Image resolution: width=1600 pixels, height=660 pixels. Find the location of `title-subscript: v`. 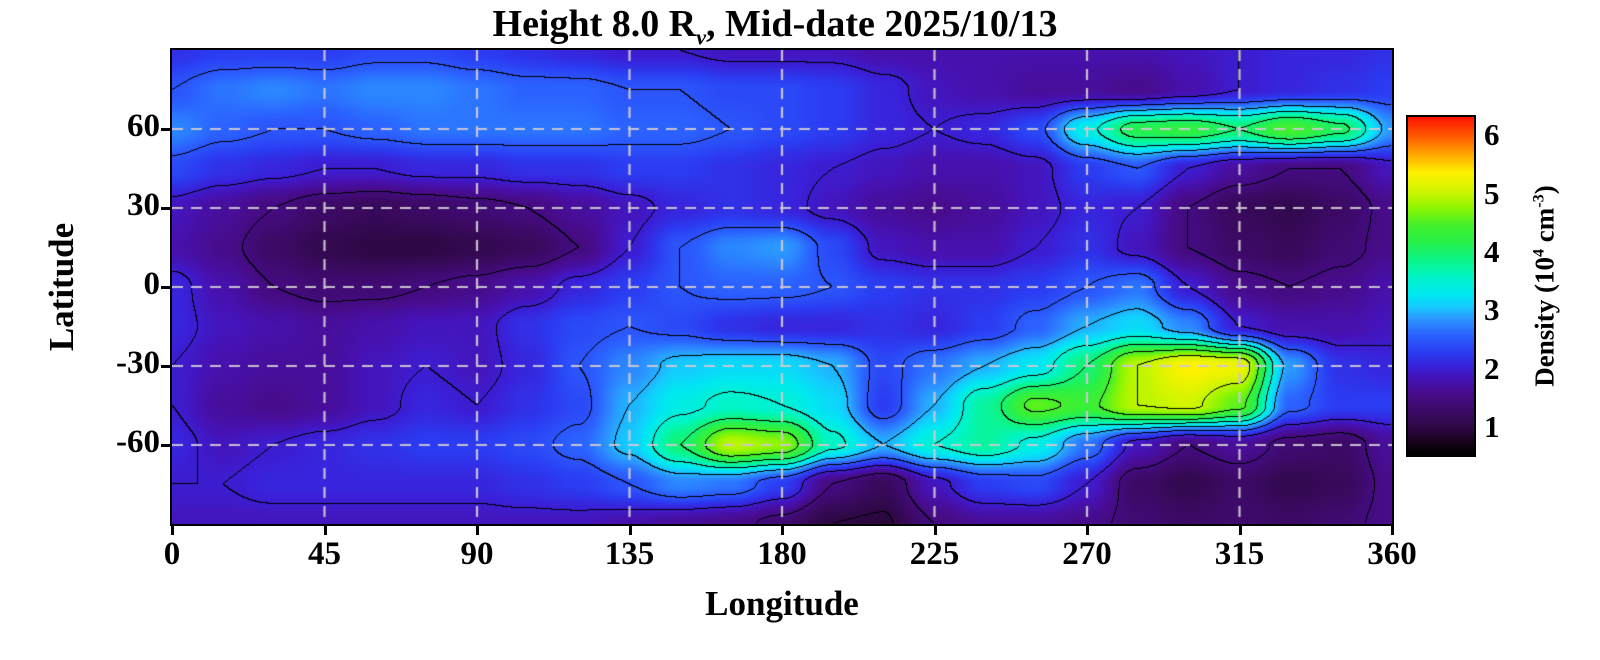

title-subscript: v is located at coordinates (701, 37).